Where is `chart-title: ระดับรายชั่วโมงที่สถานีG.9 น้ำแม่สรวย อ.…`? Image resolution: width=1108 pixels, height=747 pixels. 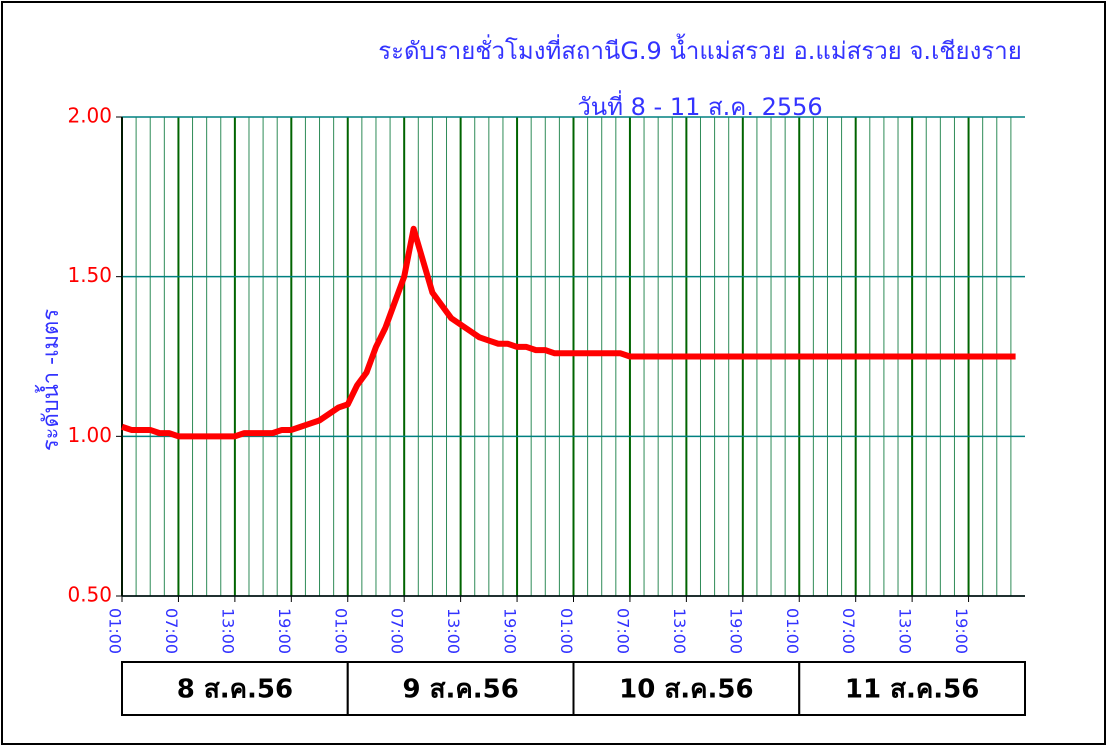 chart-title: ระดับรายชั่วโมงที่สถานีG.9 น้ำแม่สรวย อ.… is located at coordinates (700, 49).